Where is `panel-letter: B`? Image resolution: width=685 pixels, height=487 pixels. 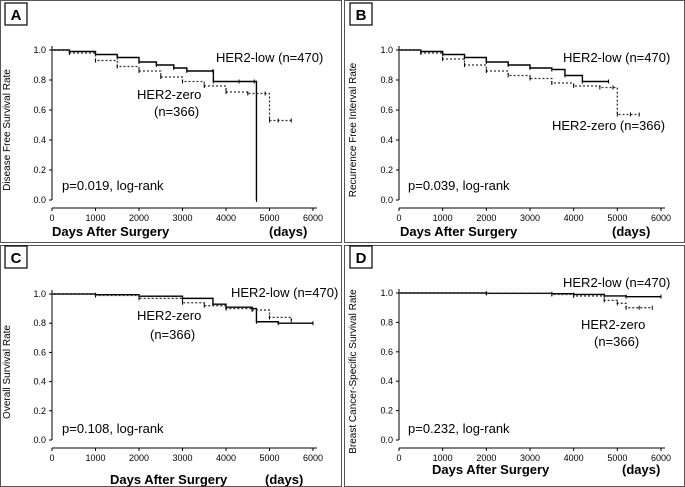
panel-letter: B is located at coordinates (361, 15).